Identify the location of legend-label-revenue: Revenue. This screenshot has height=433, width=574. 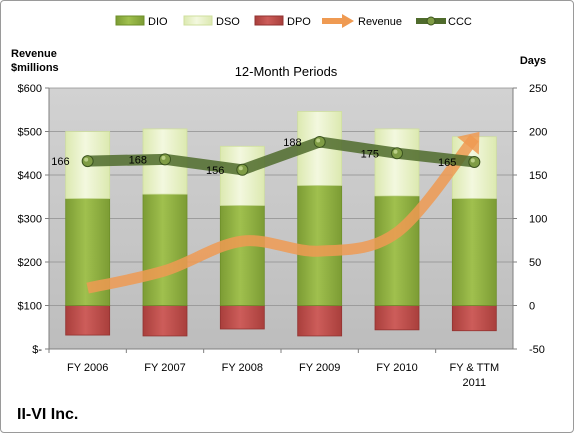
(380, 22).